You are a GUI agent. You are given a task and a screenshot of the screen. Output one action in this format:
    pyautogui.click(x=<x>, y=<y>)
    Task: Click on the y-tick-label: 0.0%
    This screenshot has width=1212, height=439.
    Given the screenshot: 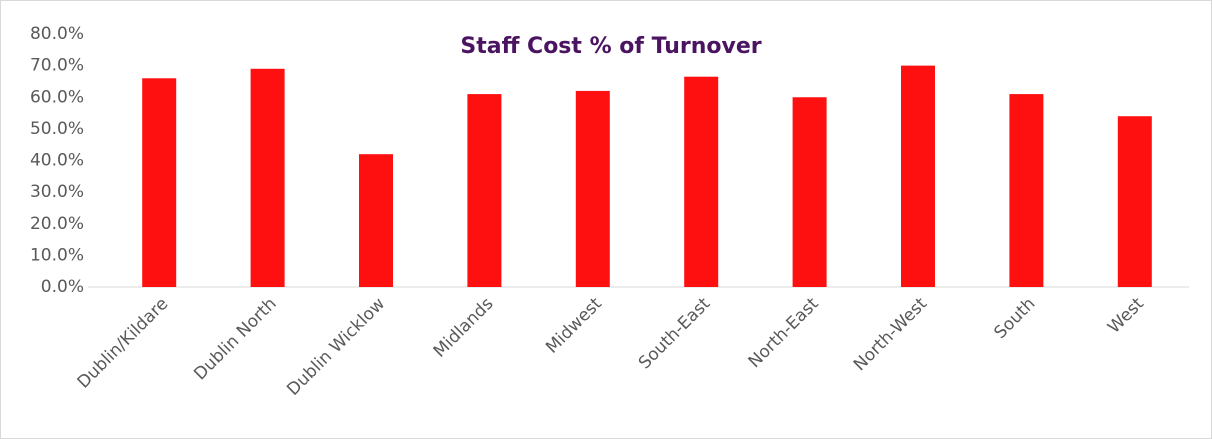 What is the action you would take?
    pyautogui.click(x=62, y=287)
    